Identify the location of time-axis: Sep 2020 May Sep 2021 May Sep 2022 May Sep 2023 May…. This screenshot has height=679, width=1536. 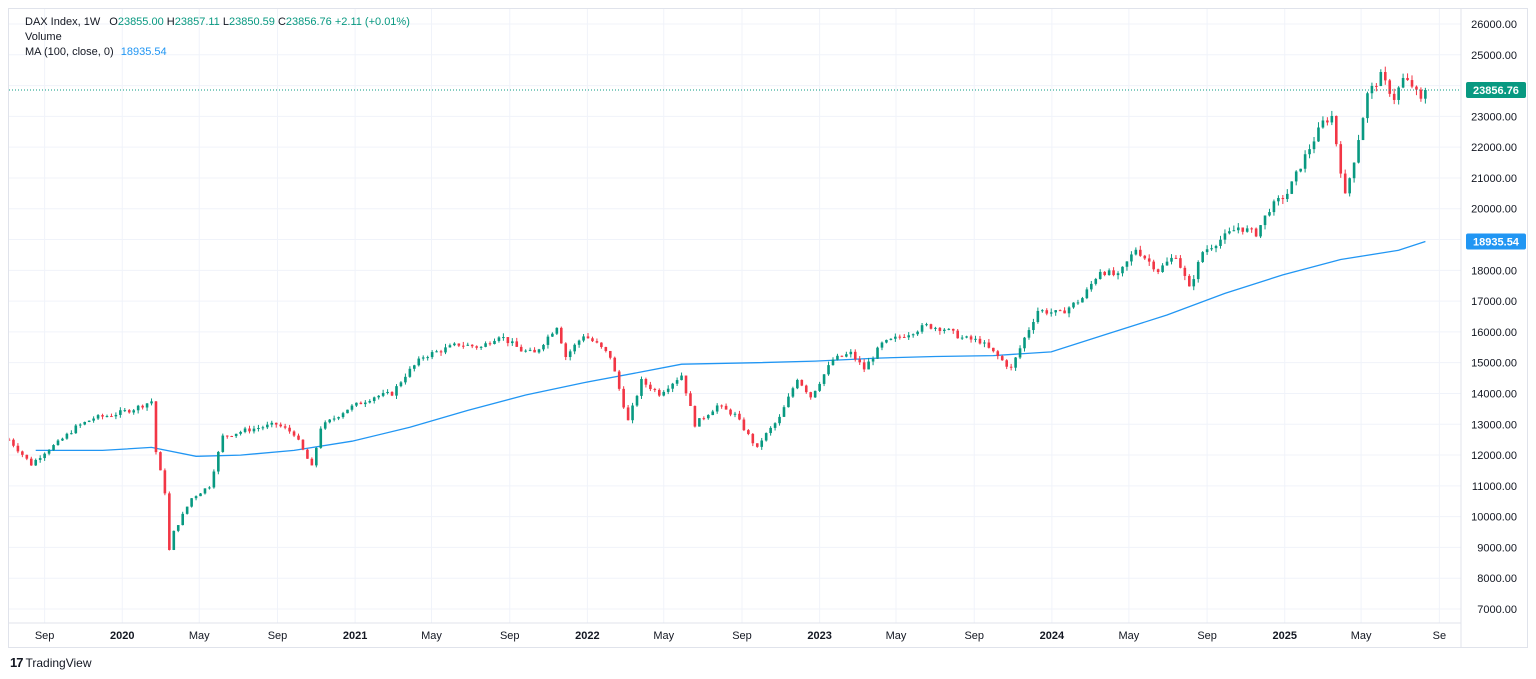
(740, 636).